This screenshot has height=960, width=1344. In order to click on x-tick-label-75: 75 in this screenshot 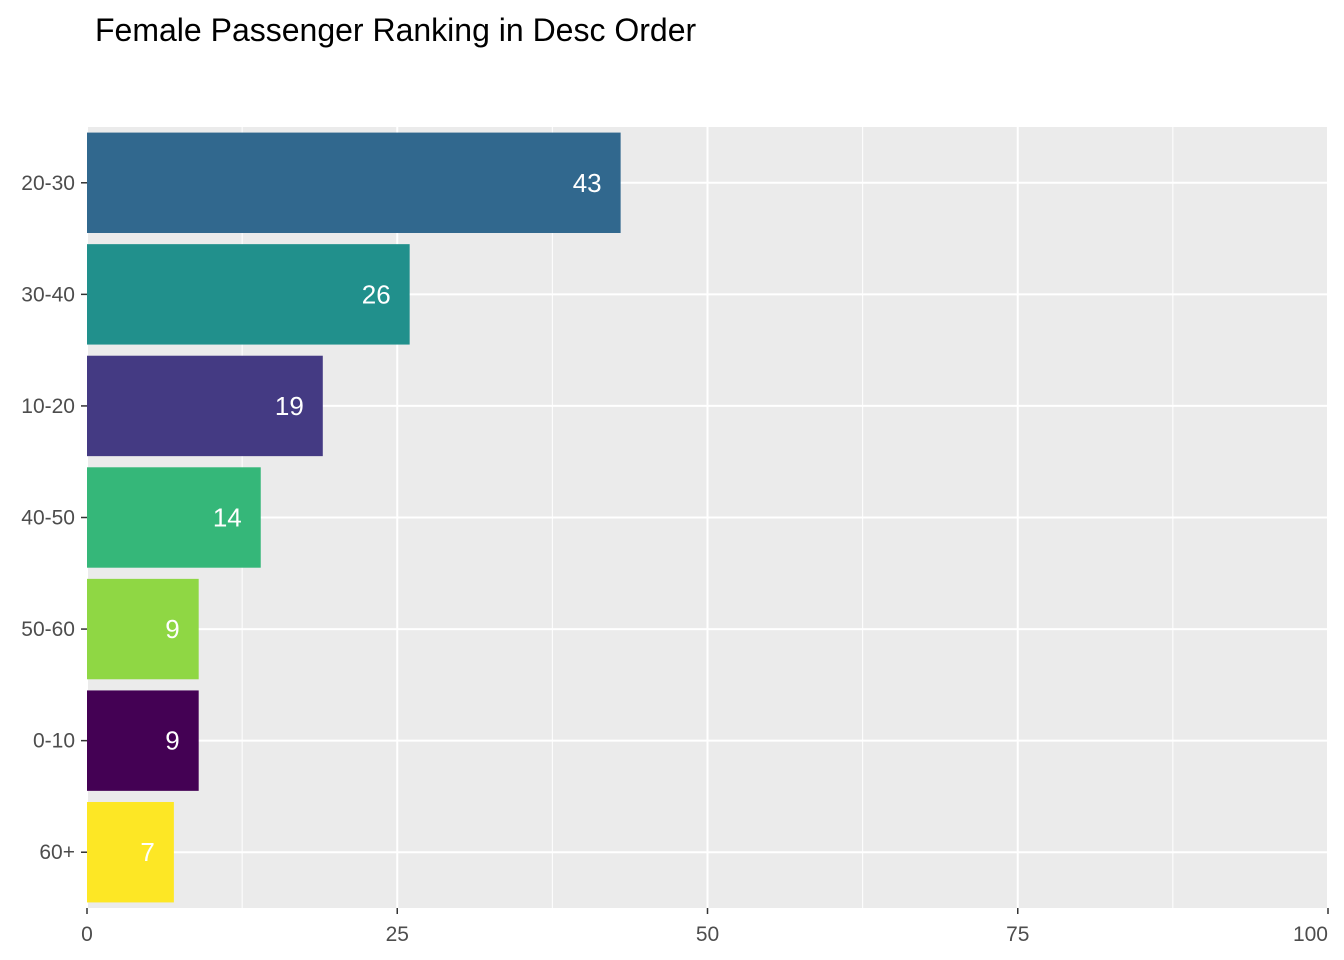, I will do `click(1017, 934)`.